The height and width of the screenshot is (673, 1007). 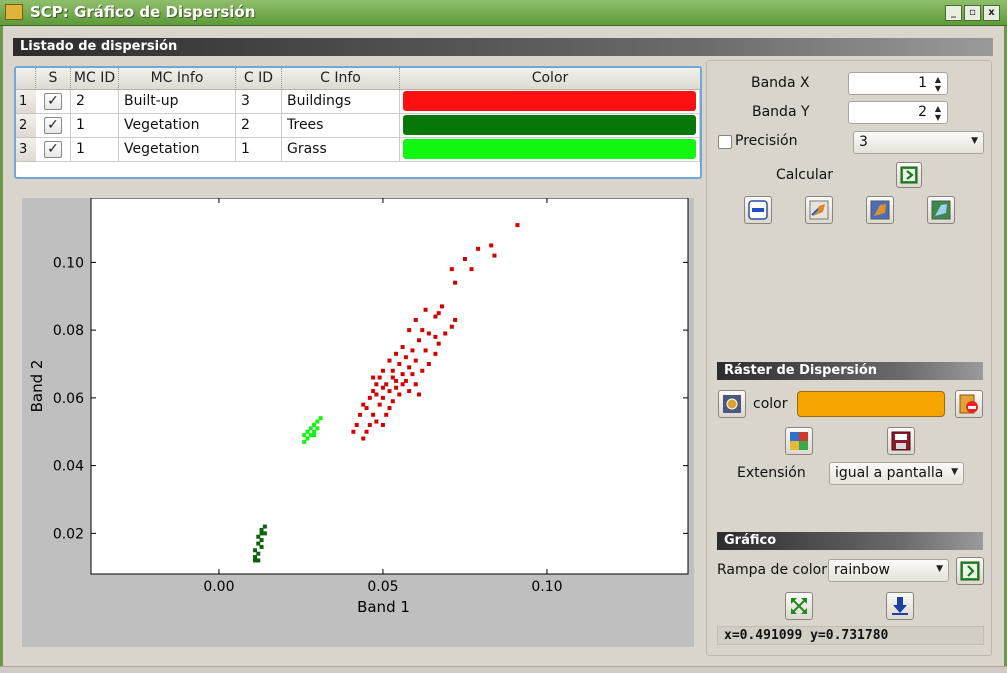 I want to click on band-x-value: 1, so click(x=922, y=83).